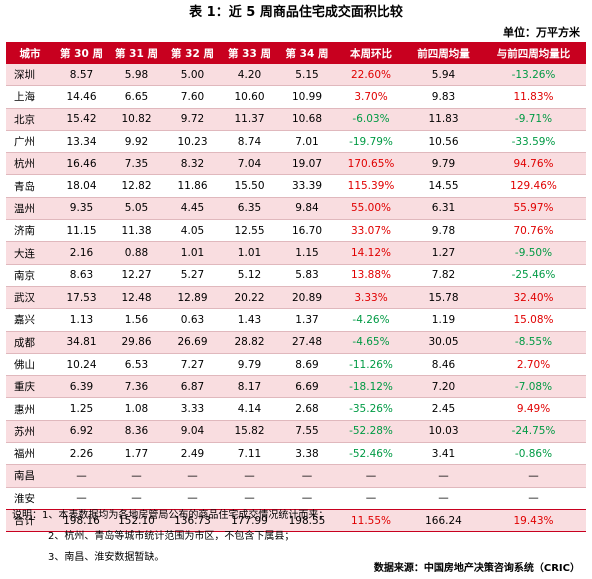 Image resolution: width=592 pixels, height=579 pixels. Describe the element at coordinates (533, 96) in the screenshot. I see `vs-four-week-average-cell: 11.83%` at that location.